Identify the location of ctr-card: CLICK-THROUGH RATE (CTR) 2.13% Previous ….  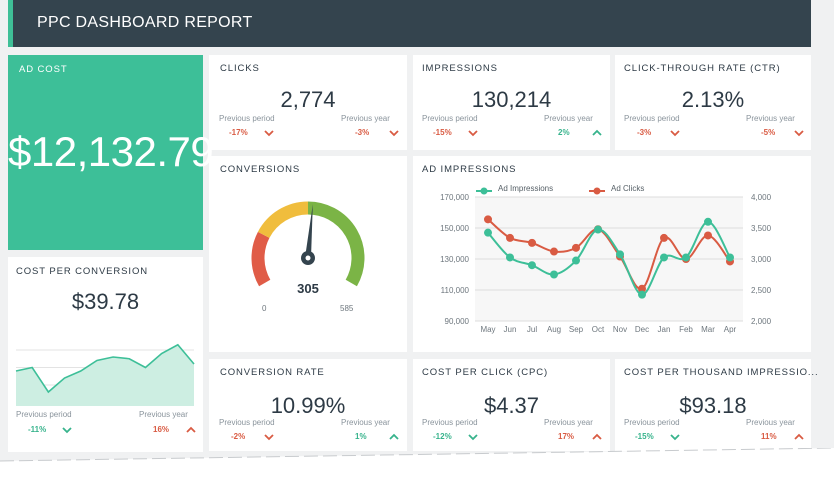
(713, 102).